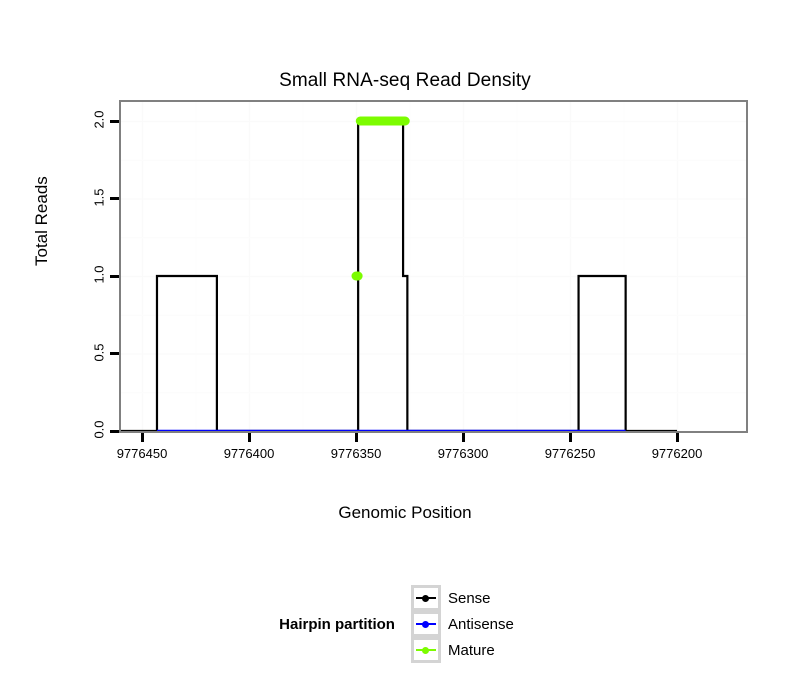 The height and width of the screenshot is (690, 810). I want to click on y-axis-label: Total Reads, so click(41, 221).